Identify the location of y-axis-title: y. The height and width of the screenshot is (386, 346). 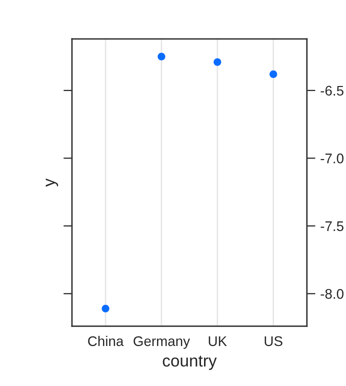
(52, 182).